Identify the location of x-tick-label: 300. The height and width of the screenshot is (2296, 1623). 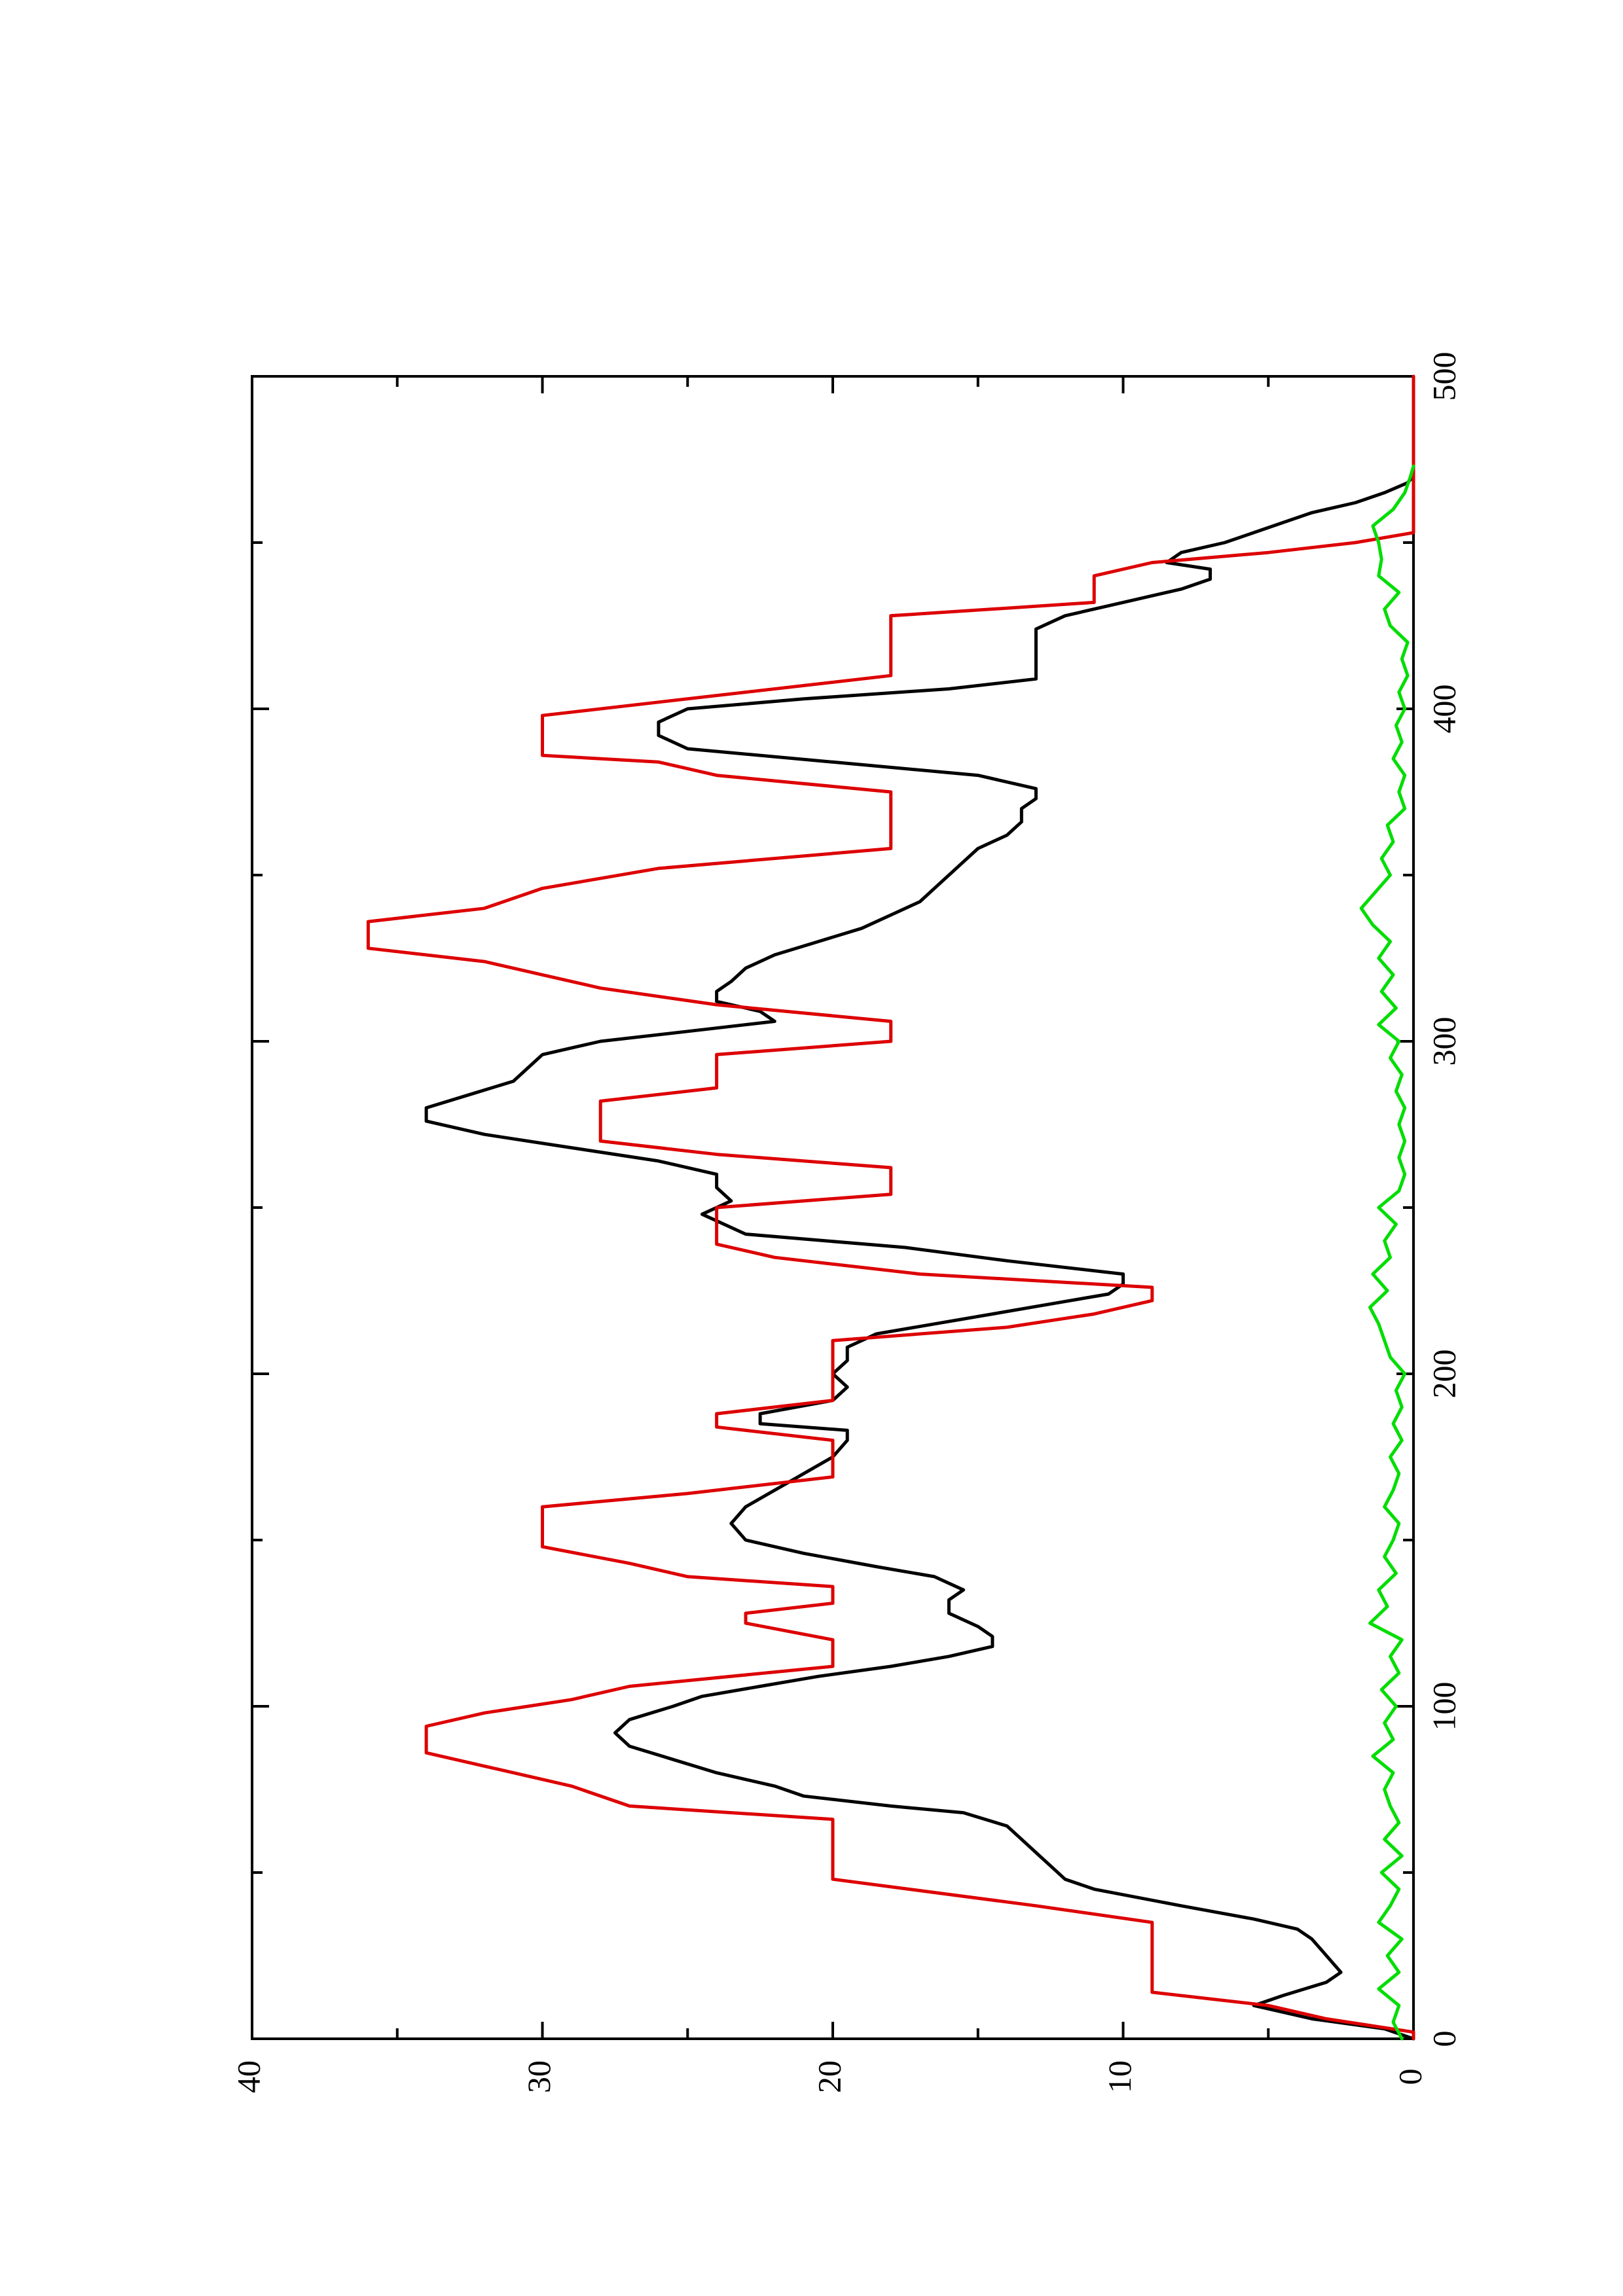
(1443, 1041).